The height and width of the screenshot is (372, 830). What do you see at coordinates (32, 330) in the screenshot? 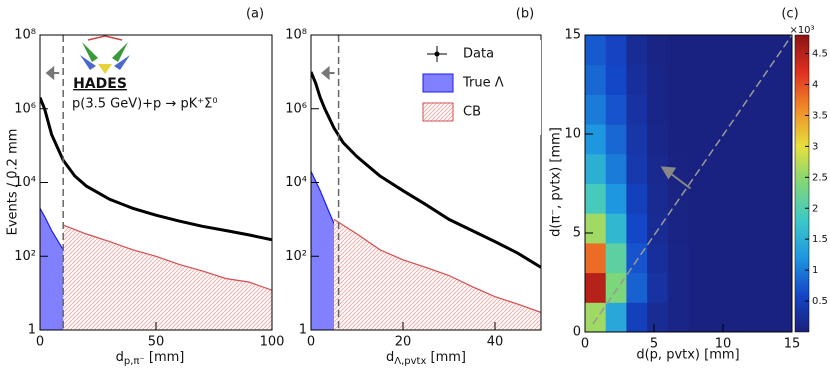
I see `y-tick-label: 1` at bounding box center [32, 330].